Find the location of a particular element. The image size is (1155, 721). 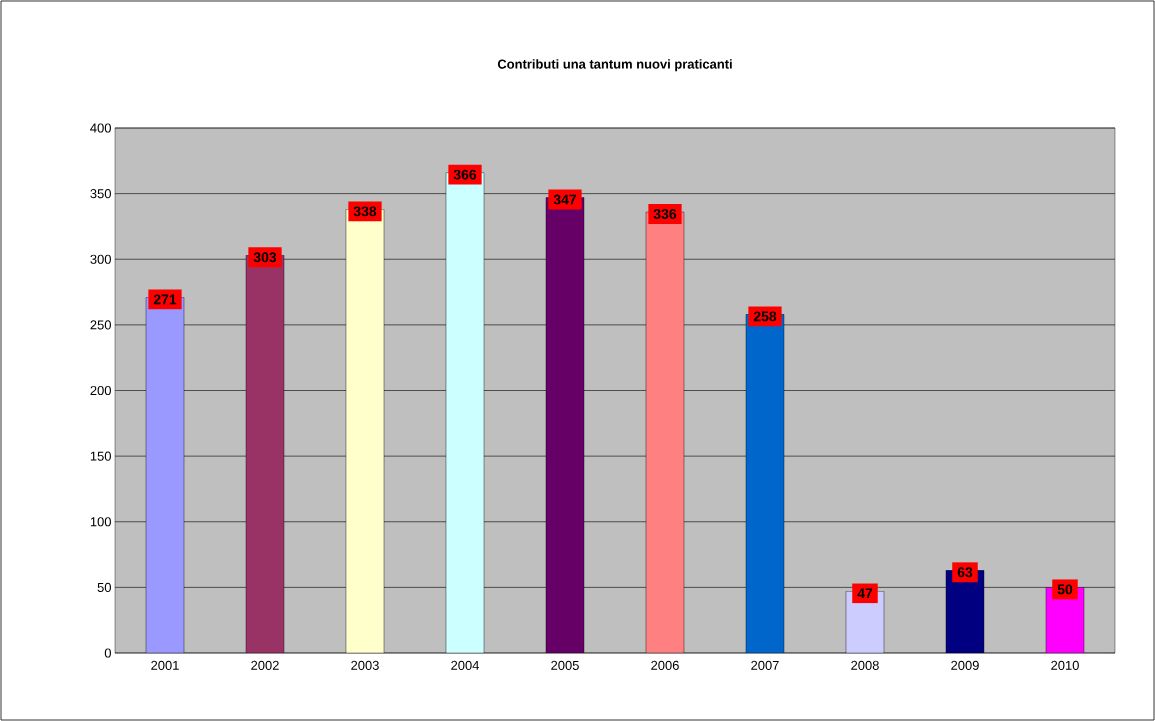

y-tick-label: 150 is located at coordinates (100, 456).